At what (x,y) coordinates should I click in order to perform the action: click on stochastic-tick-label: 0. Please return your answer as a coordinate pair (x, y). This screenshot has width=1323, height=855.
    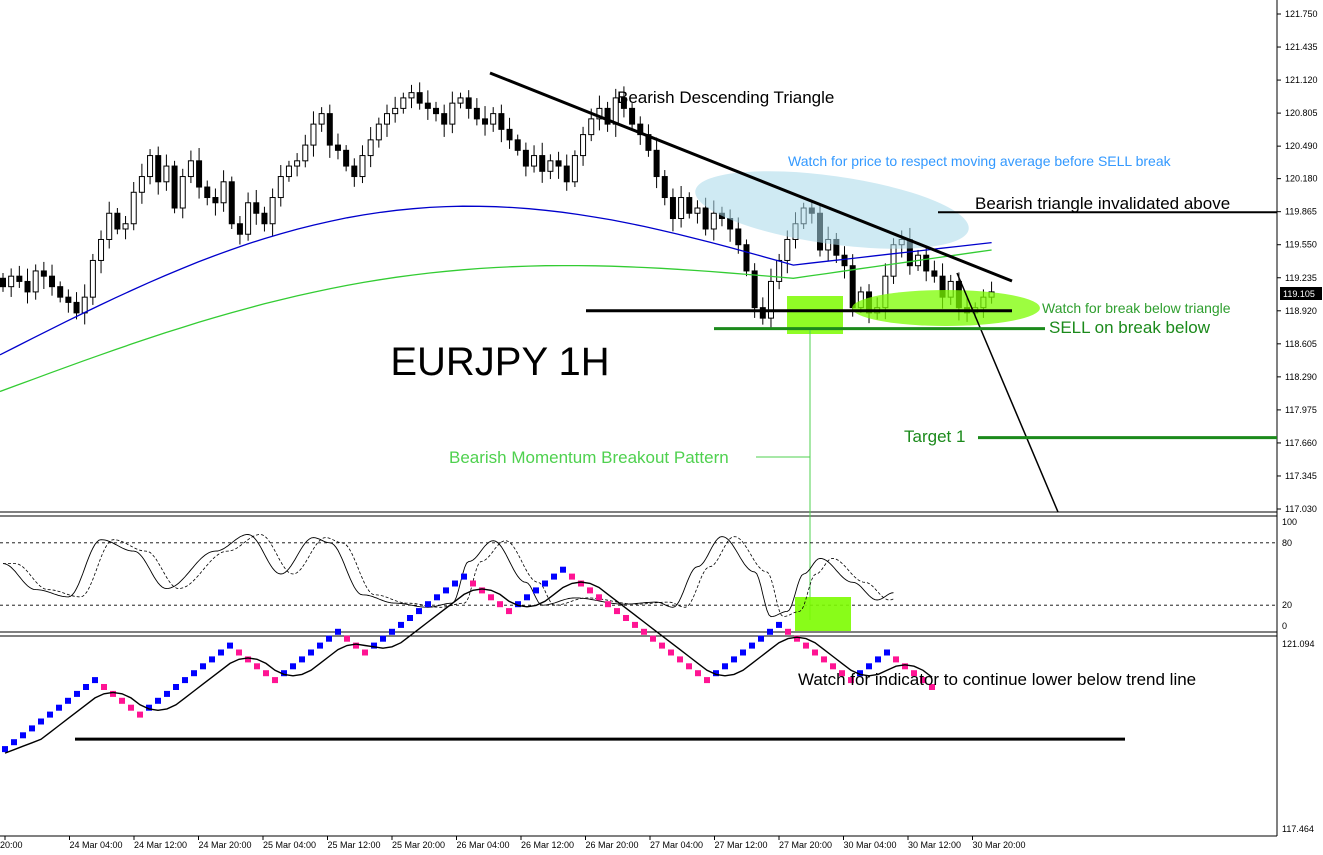
    Looking at the image, I should click on (1284, 626).